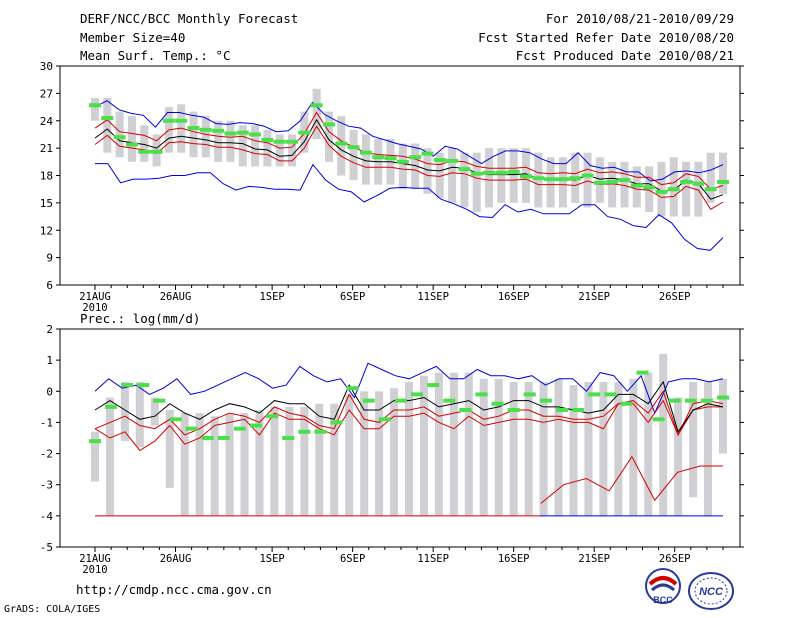 The height and width of the screenshot is (618, 800). What do you see at coordinates (663, 600) in the screenshot?
I see `bcc-logo-text: BCC` at bounding box center [663, 600].